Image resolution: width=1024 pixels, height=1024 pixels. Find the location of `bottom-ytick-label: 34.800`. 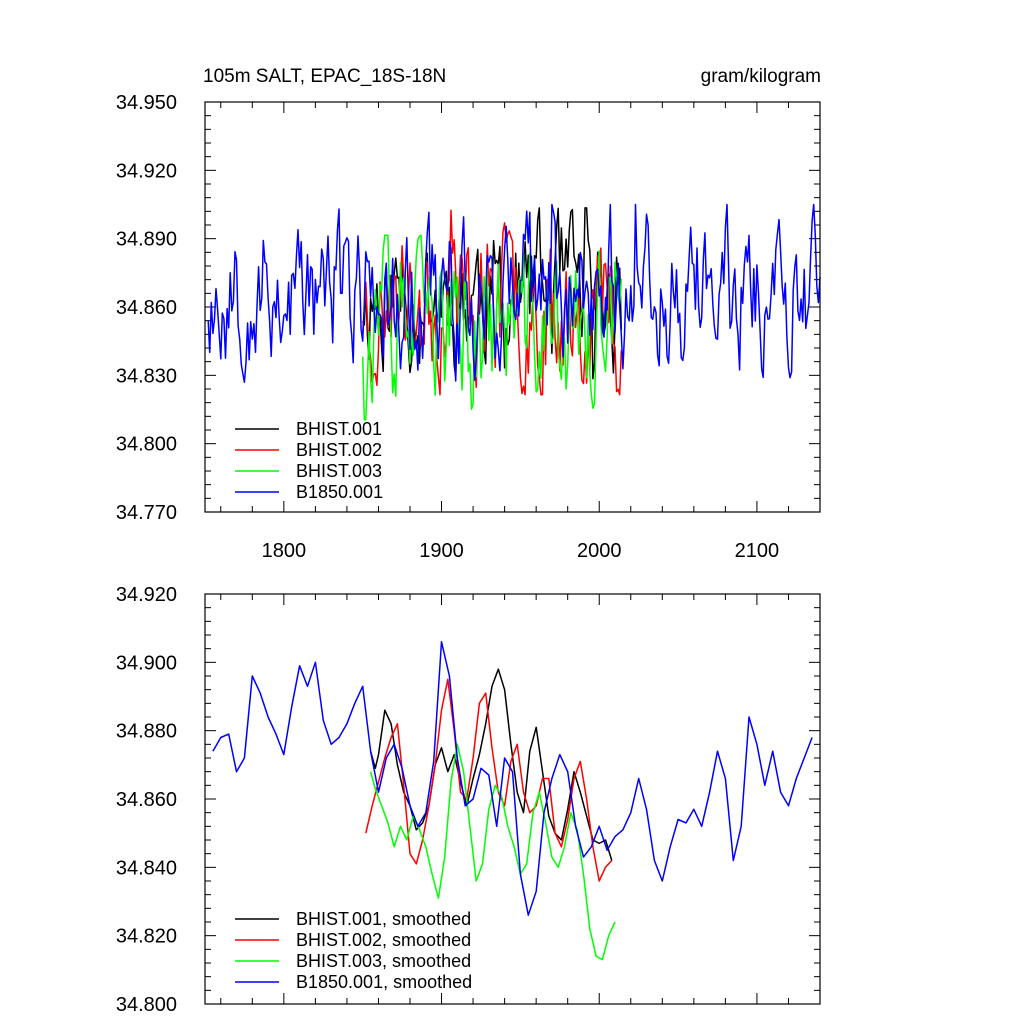

bottom-ytick-label: 34.800 is located at coordinates (146, 1005).